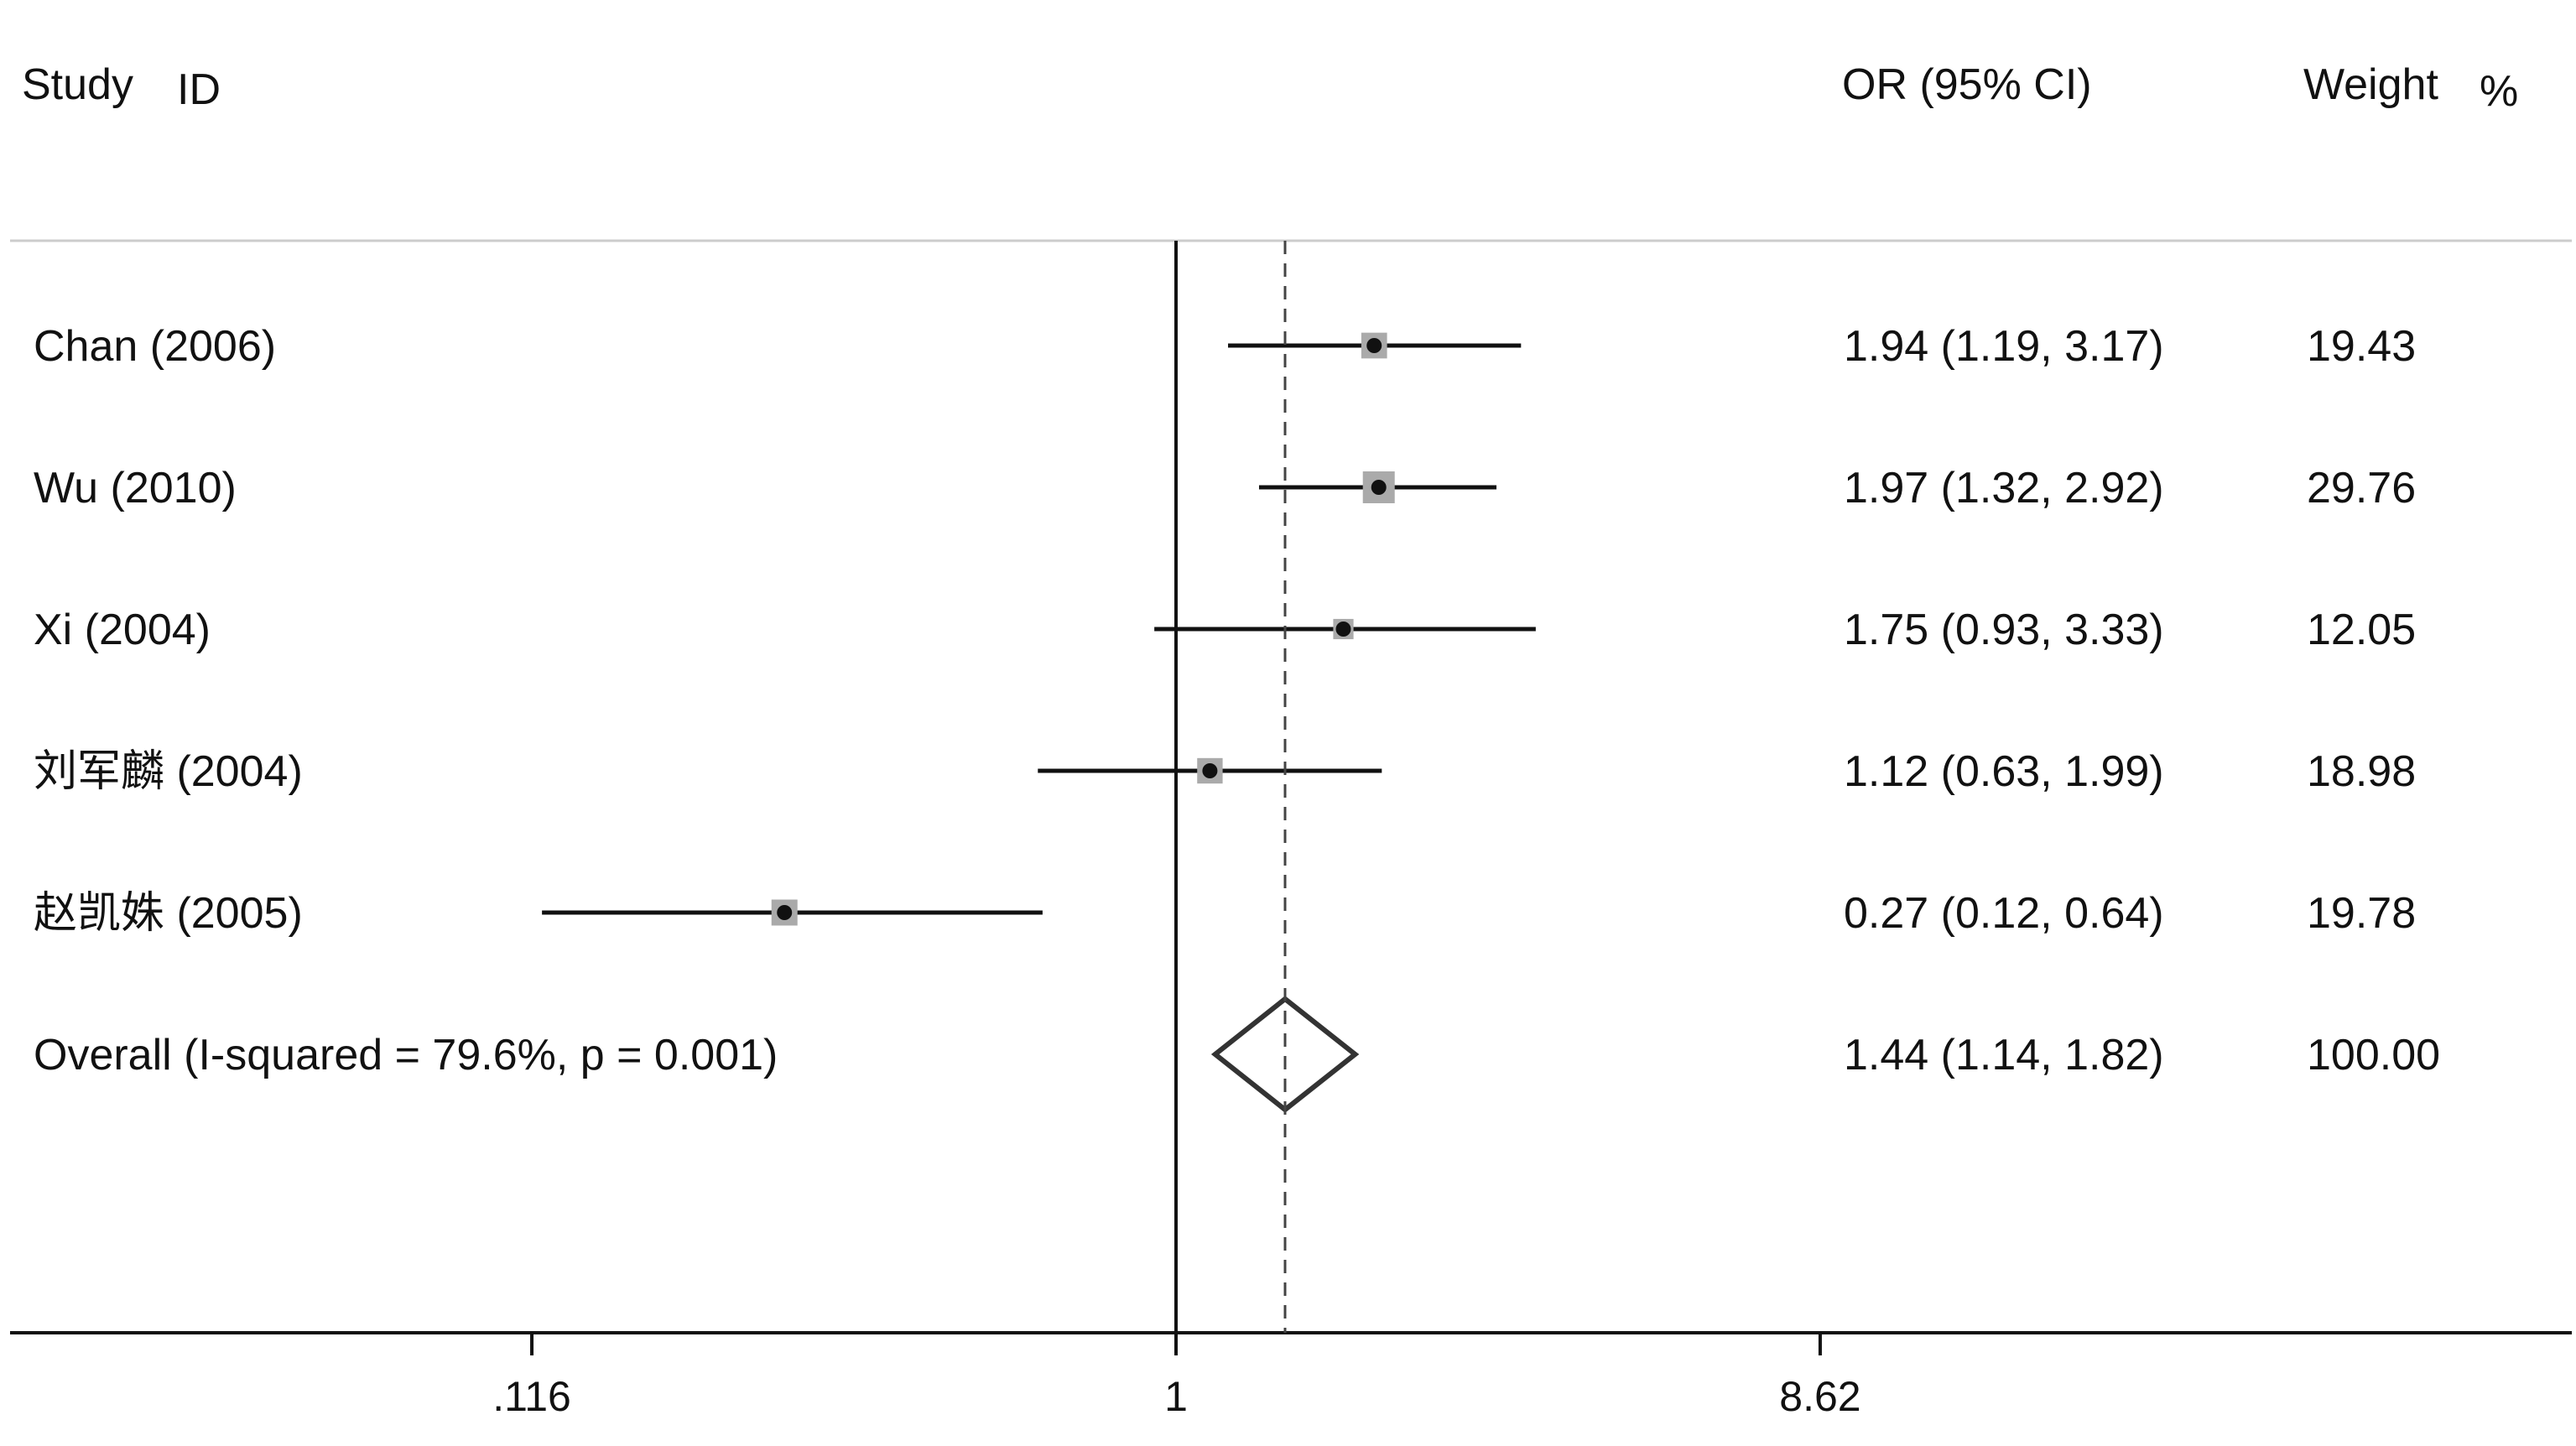 The height and width of the screenshot is (1446, 2576). What do you see at coordinates (2004, 630) in the screenshot?
I see `or-ci-value: 1.75 (0.93, 3.33)` at bounding box center [2004, 630].